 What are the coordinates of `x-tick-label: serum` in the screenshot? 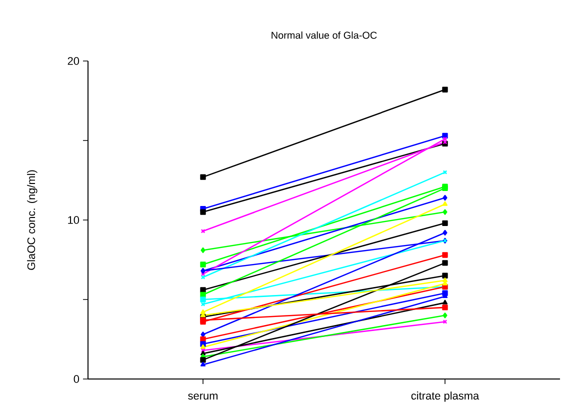 It's located at (203, 397).